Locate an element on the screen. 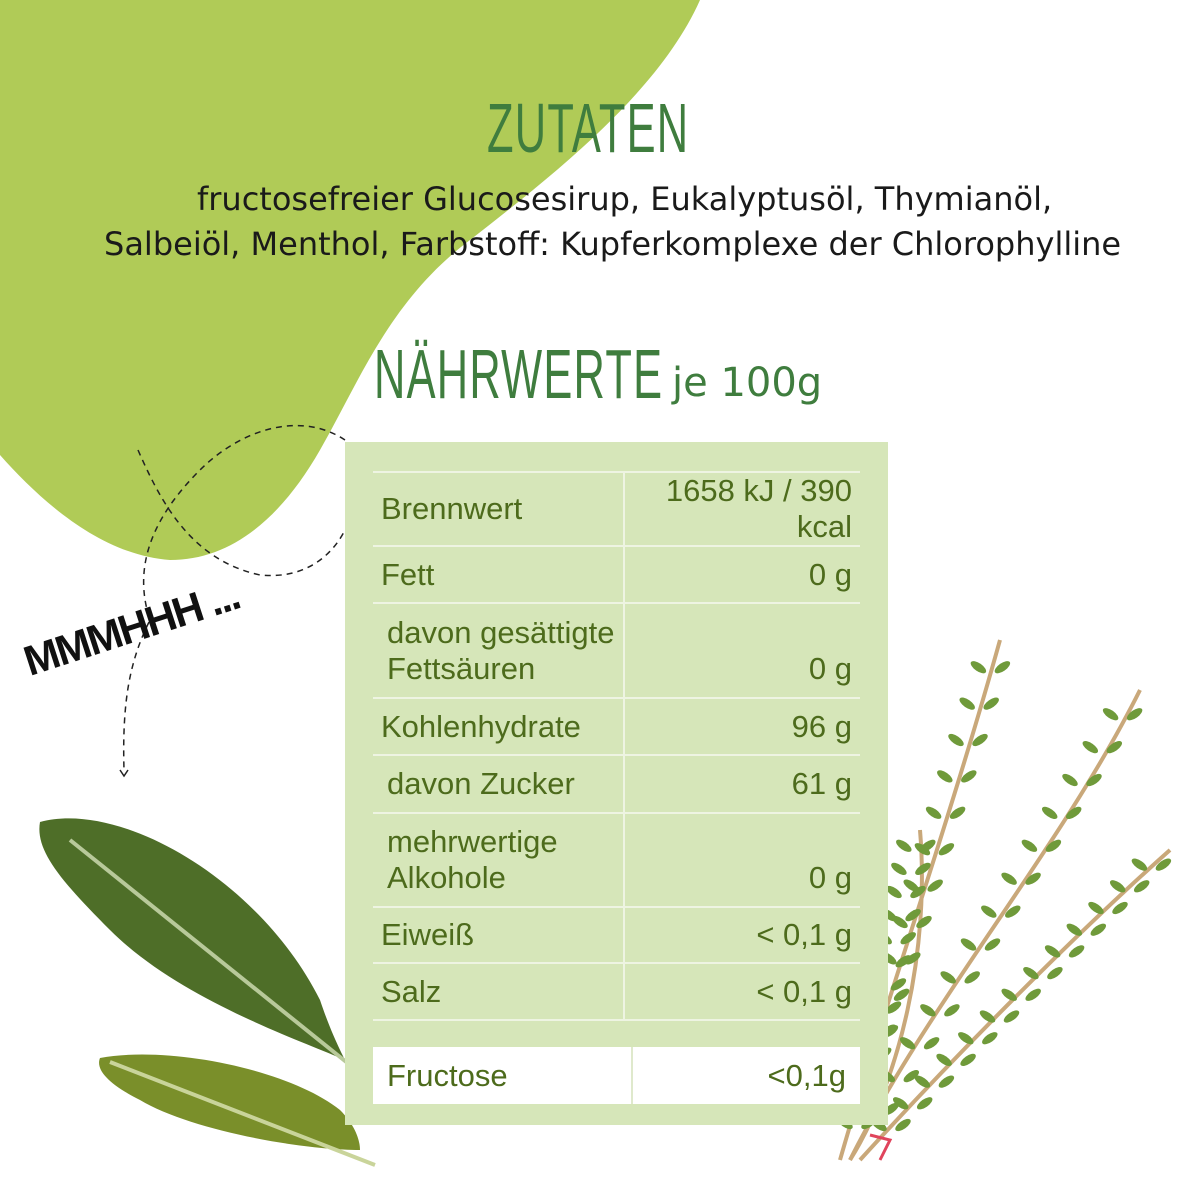  row-label: davon gesättigte Fettsäuren is located at coordinates (499, 650).